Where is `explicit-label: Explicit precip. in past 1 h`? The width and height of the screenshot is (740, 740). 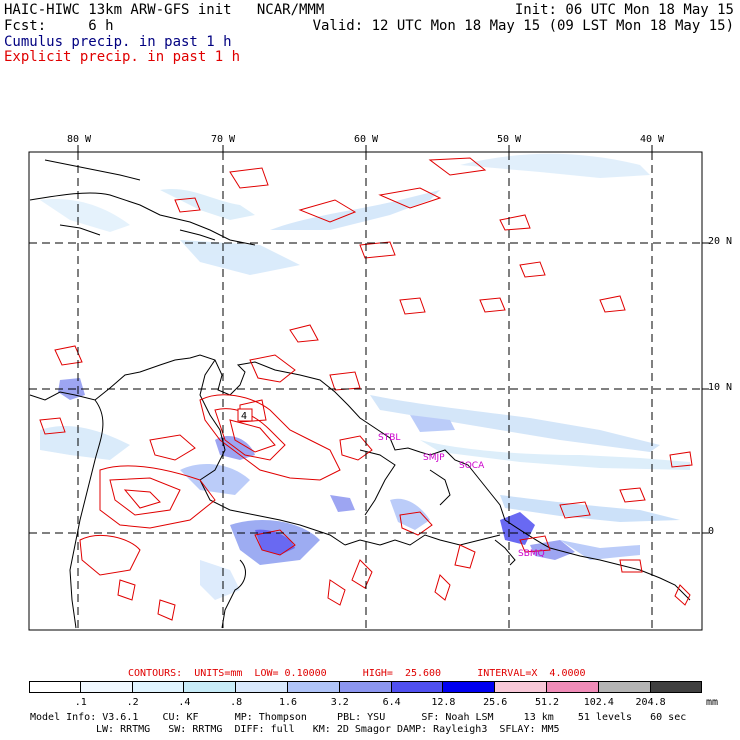
explicit-label: Explicit precip. in past 1 h is located at coordinates (122, 57).